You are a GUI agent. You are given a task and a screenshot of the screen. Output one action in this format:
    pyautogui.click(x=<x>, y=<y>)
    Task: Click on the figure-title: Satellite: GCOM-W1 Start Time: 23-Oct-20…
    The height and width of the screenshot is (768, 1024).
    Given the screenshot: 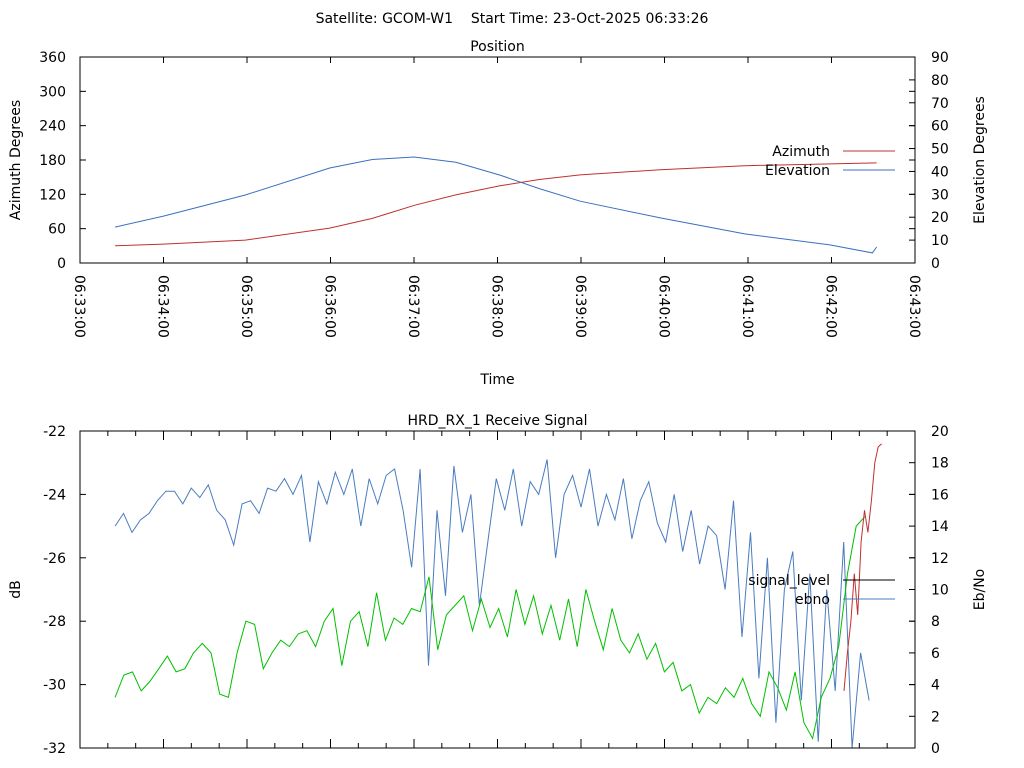 What is the action you would take?
    pyautogui.click(x=512, y=19)
    